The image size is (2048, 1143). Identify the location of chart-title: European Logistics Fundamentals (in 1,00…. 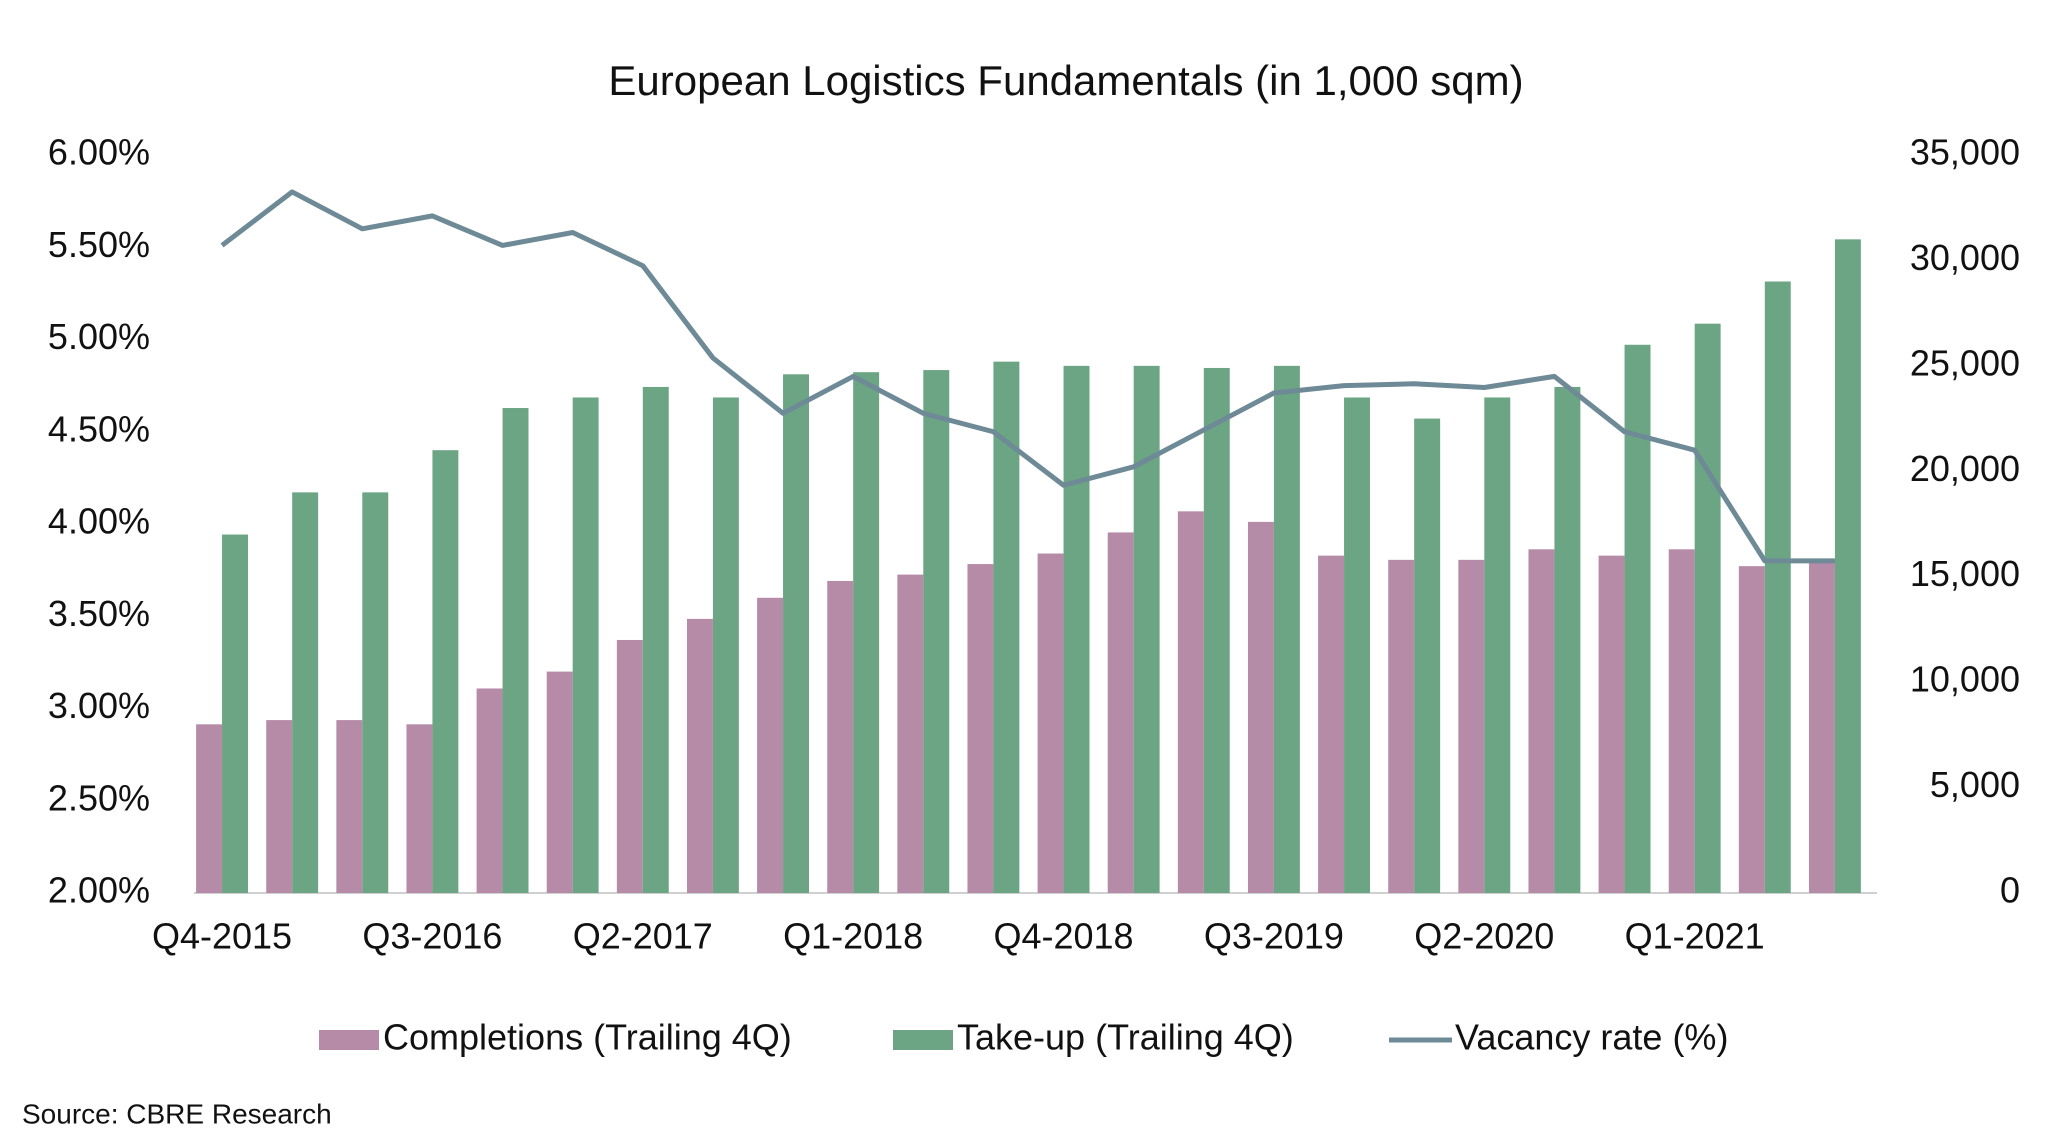
(1065, 80).